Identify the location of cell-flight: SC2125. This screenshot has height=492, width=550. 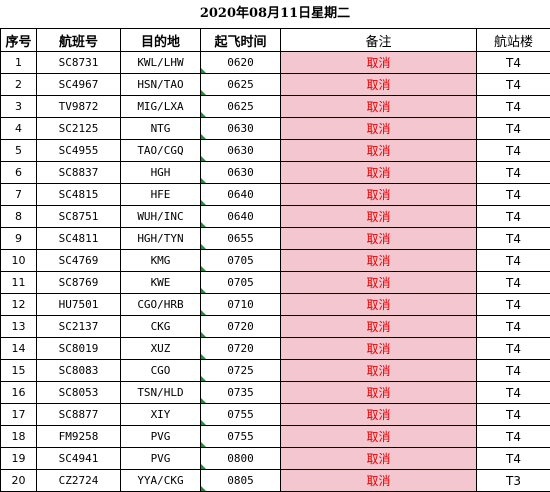
(79, 129).